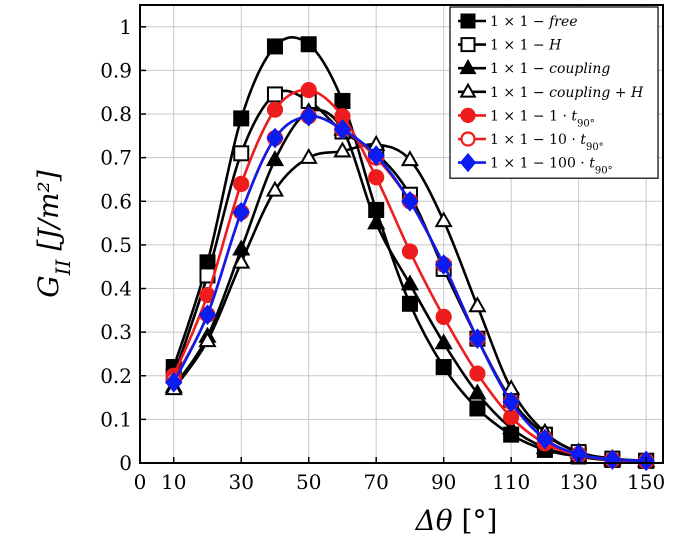  I want to click on x-tick-label: 70, so click(375, 482).